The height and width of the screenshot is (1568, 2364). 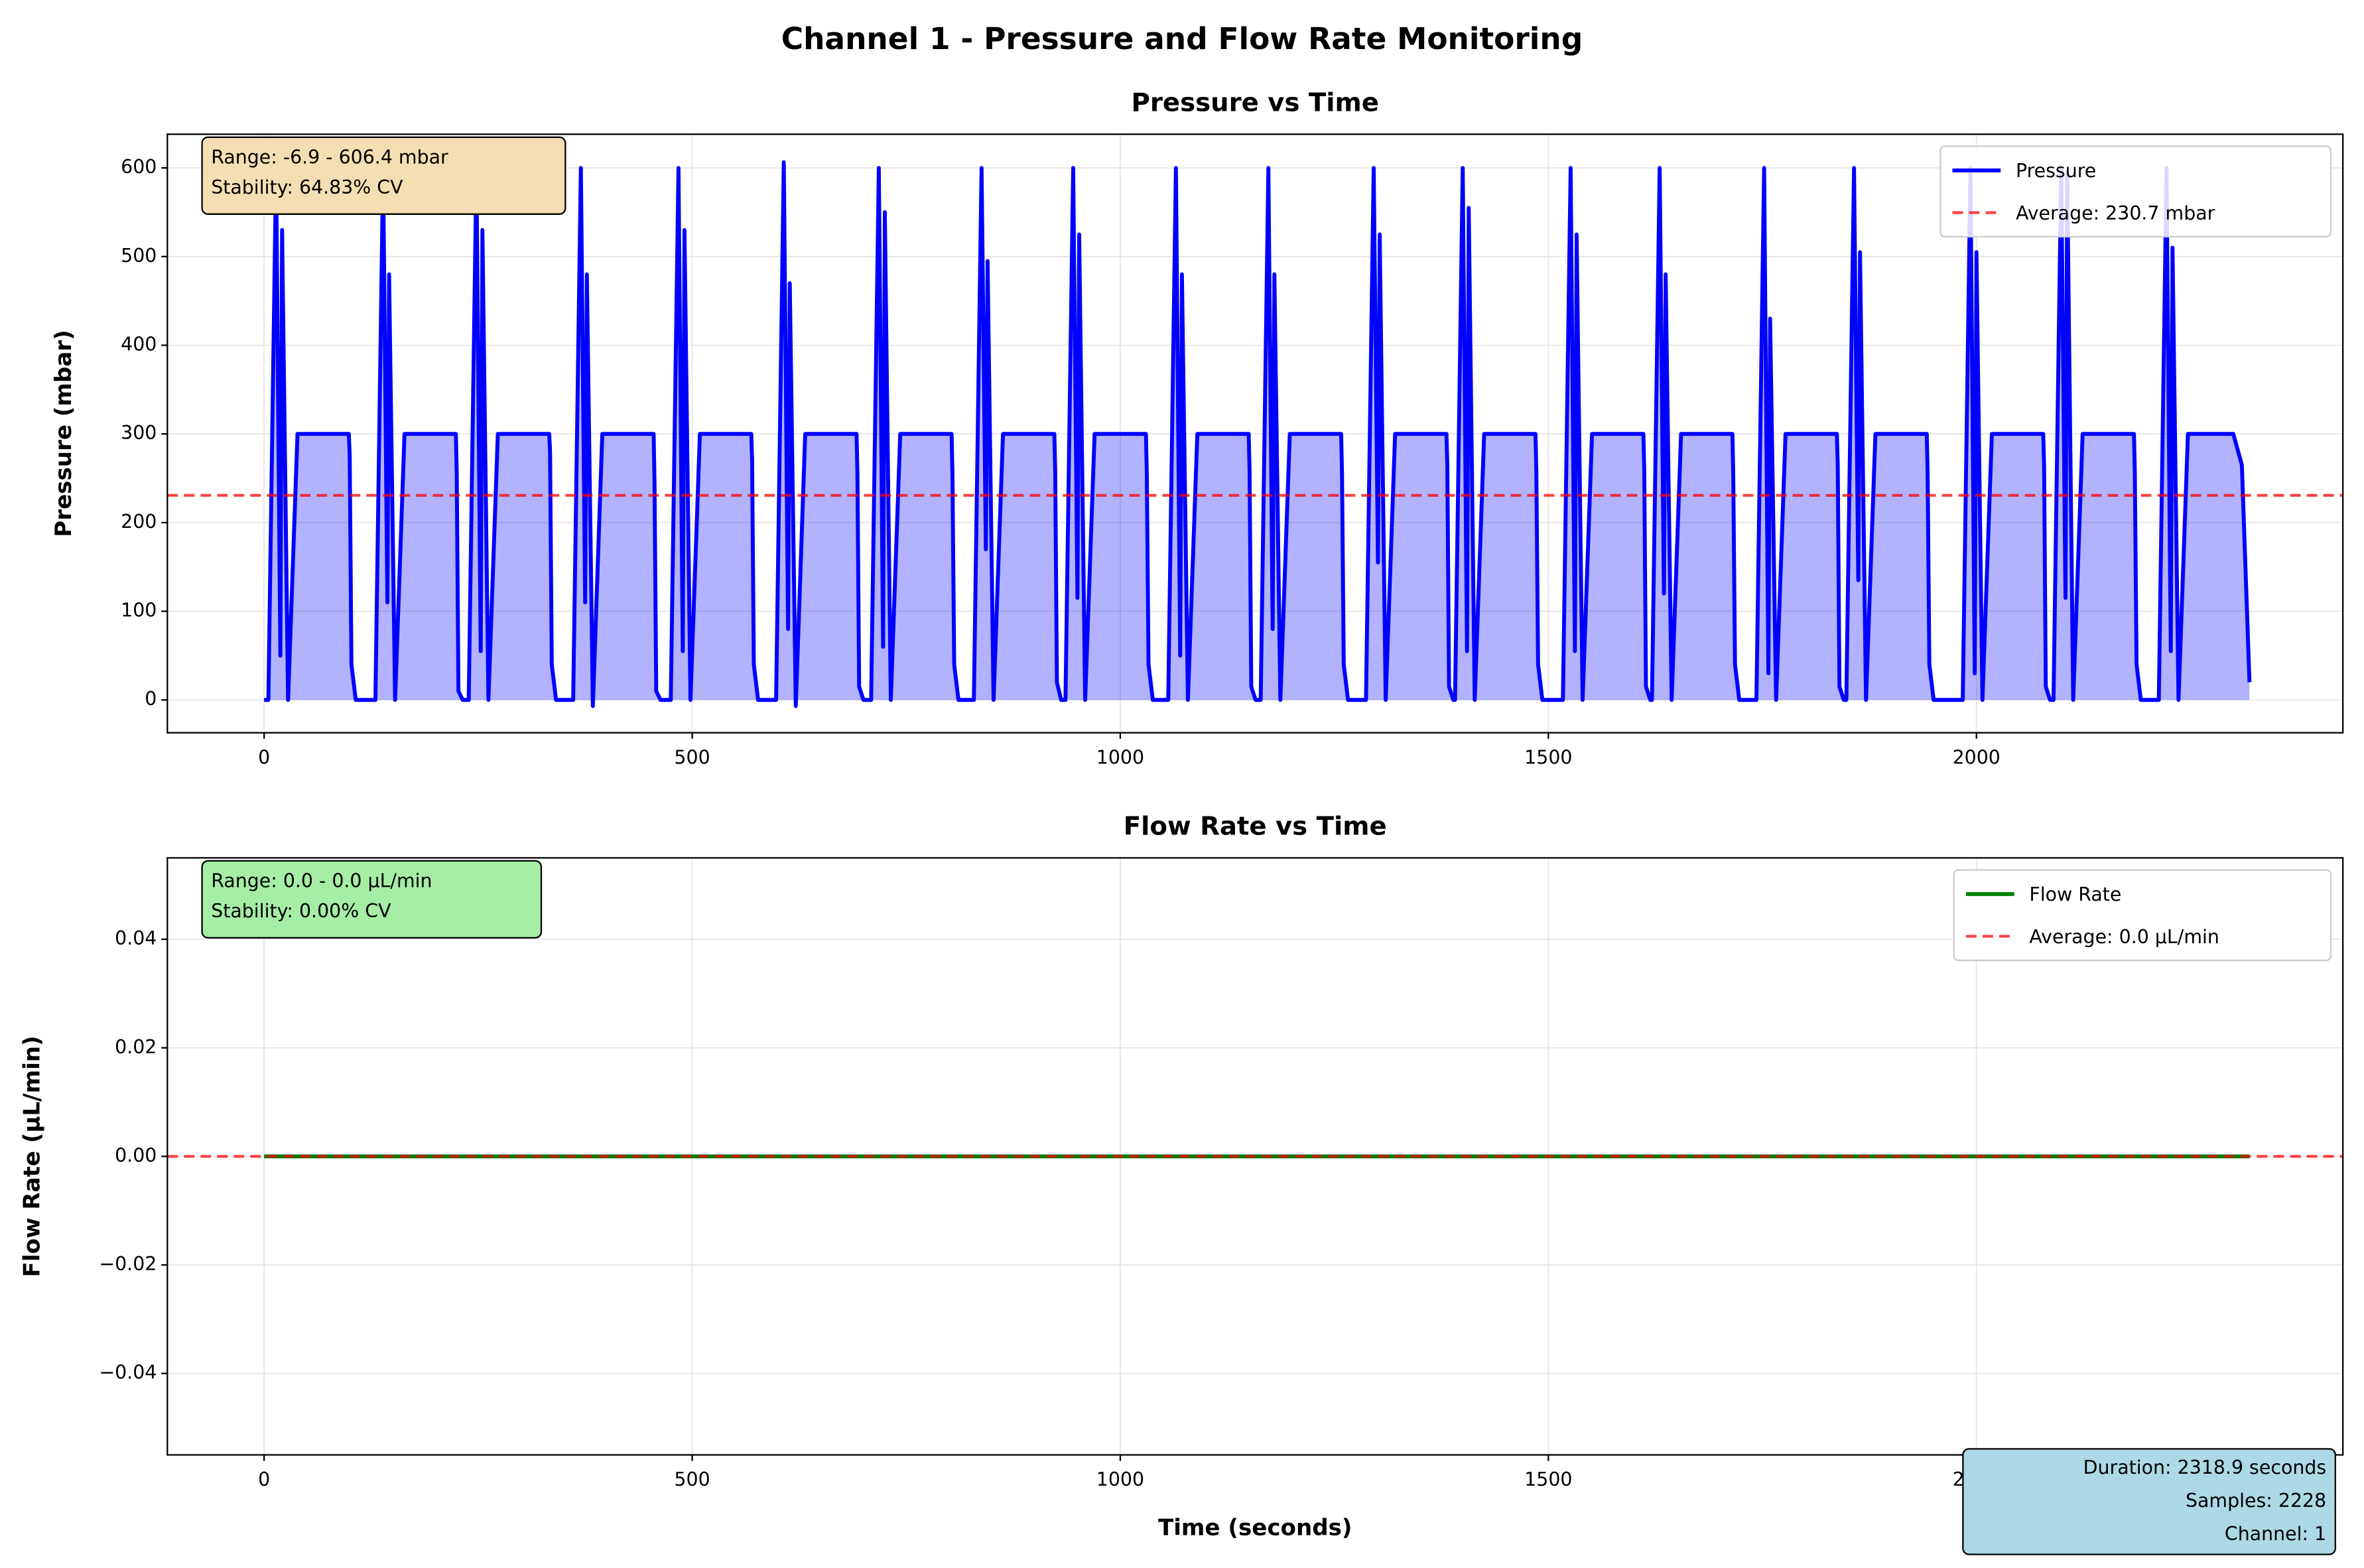 What do you see at coordinates (139, 433) in the screenshot?
I see `y-tick-label: 300` at bounding box center [139, 433].